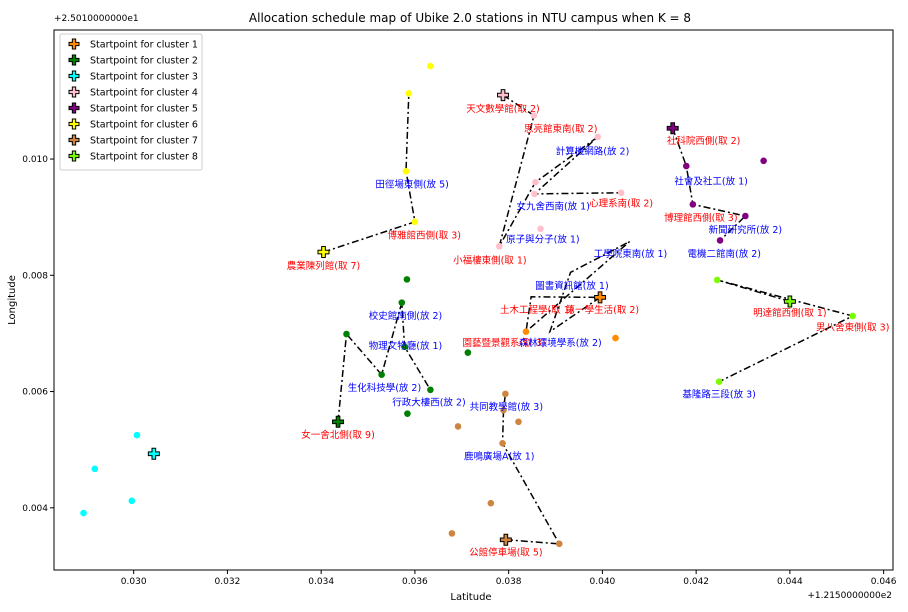  Describe the element at coordinates (35, 509) in the screenshot. I see `y-tick-label: 0.004` at that location.